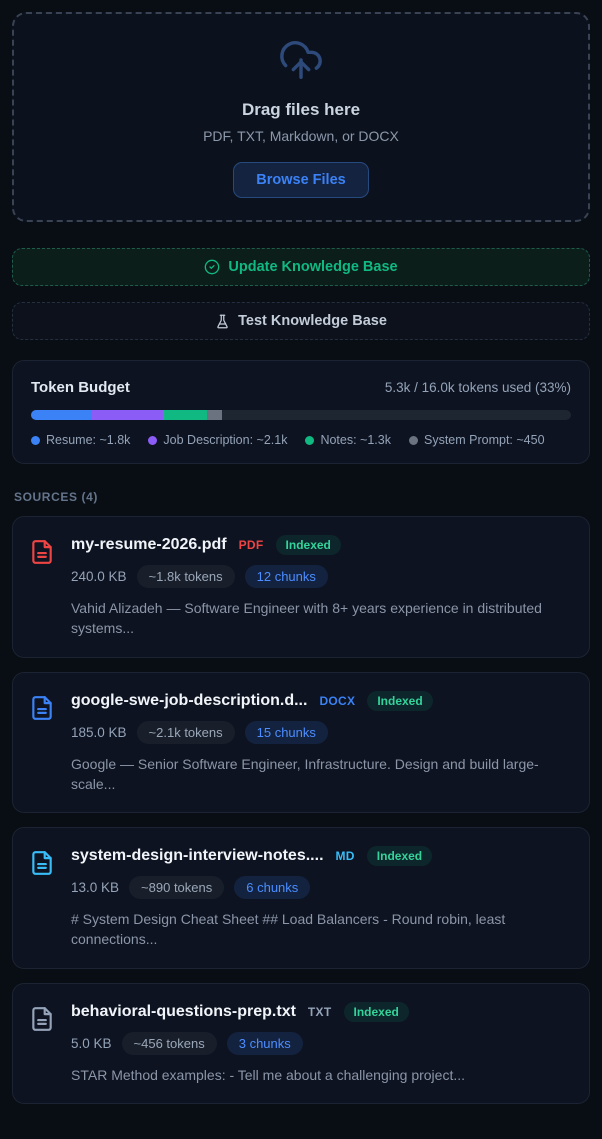 The height and width of the screenshot is (1139, 602). Describe the element at coordinates (313, 267) in the screenshot. I see `update-knowledge-base-label: Update Knowledge Base` at that location.